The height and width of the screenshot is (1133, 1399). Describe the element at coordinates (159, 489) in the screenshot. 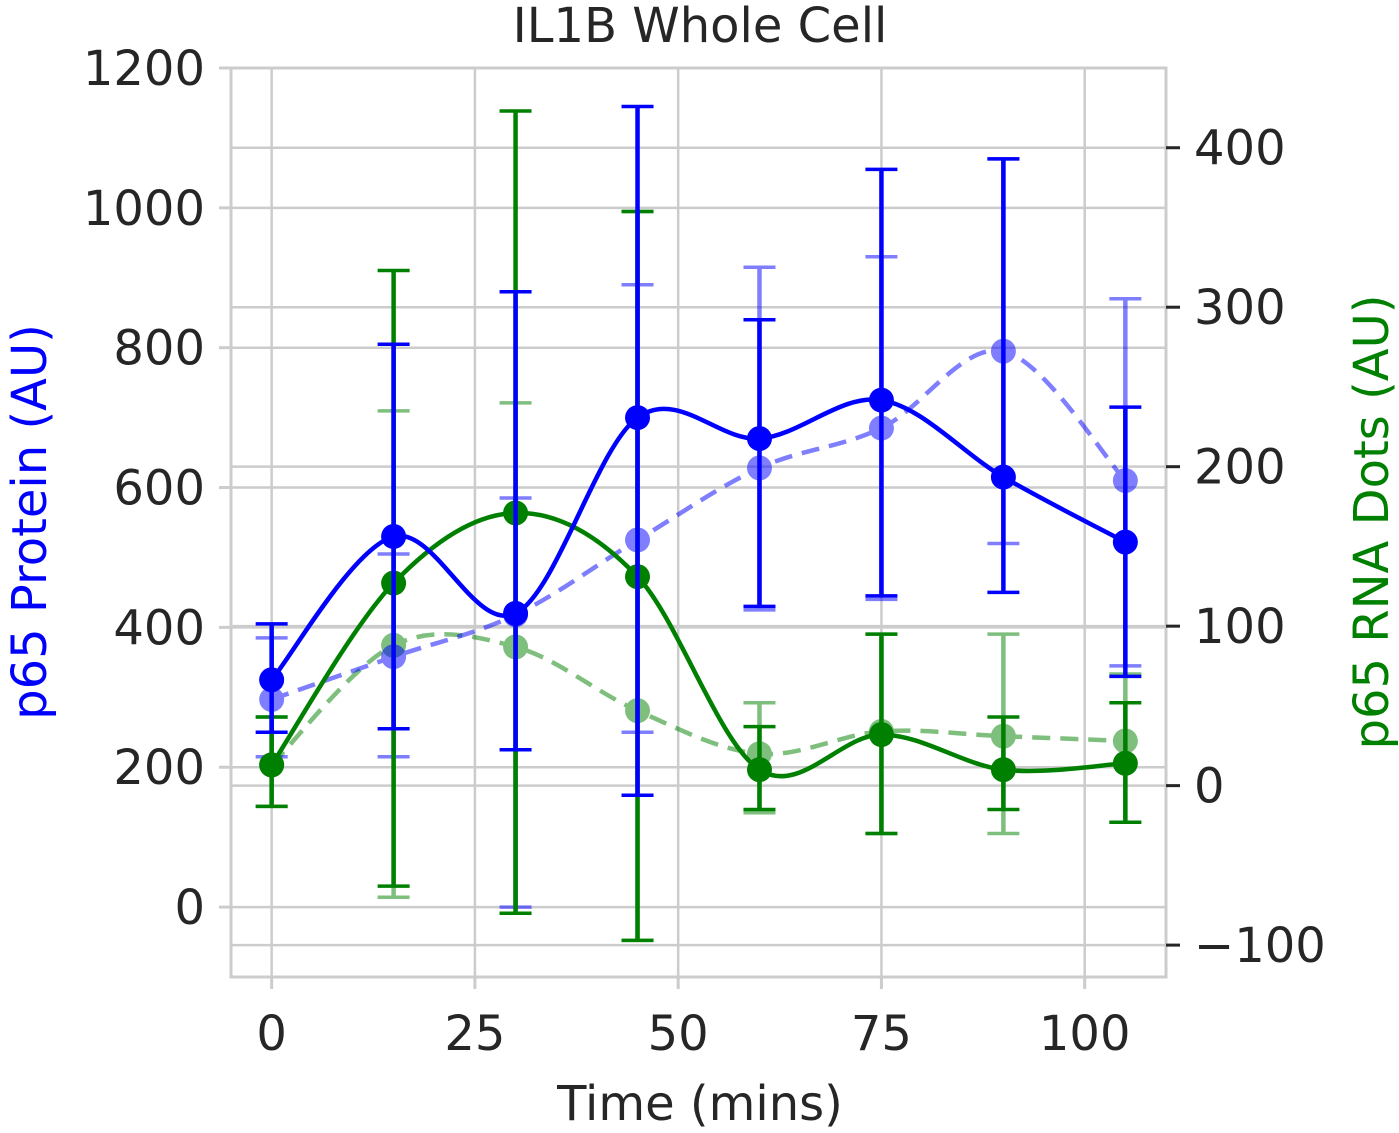

I see `y-left-tick-label: 600` at that location.